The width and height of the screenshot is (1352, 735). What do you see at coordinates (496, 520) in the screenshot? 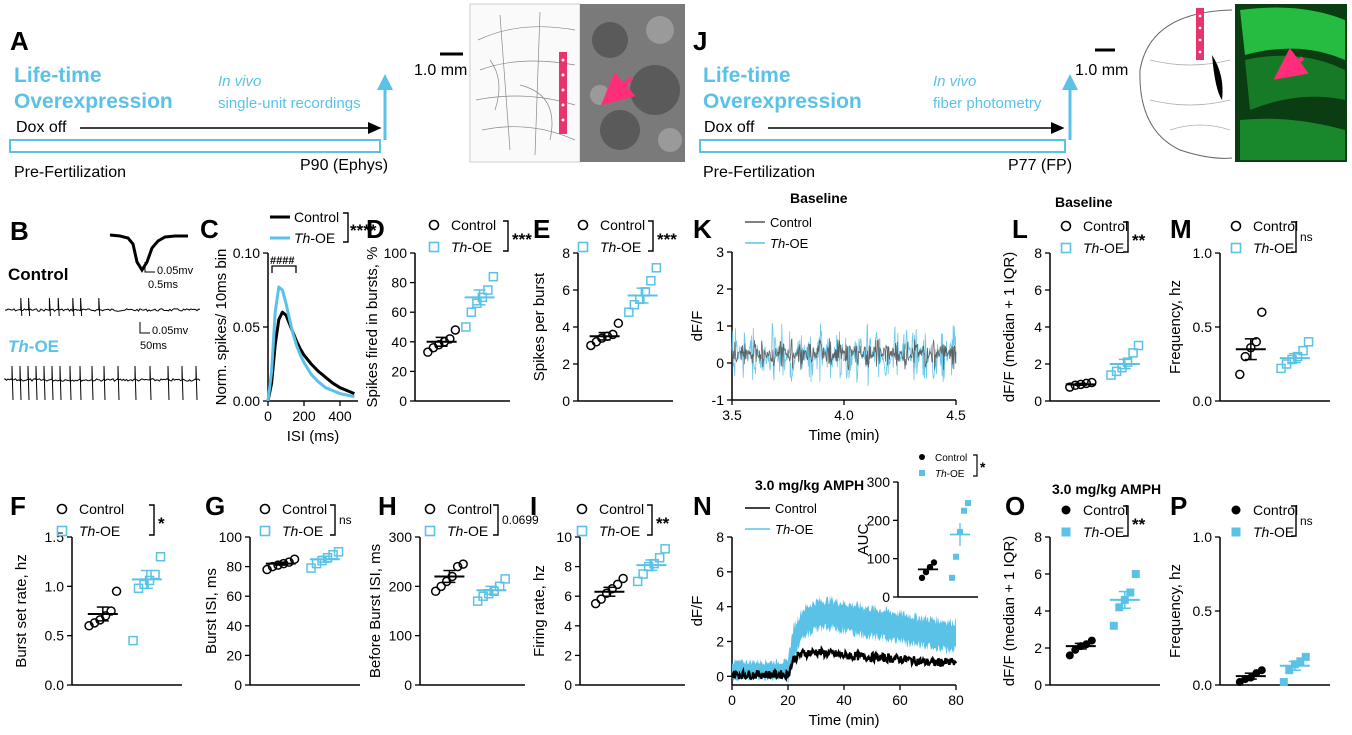
I see `H-sig-bracket` at bounding box center [496, 520].